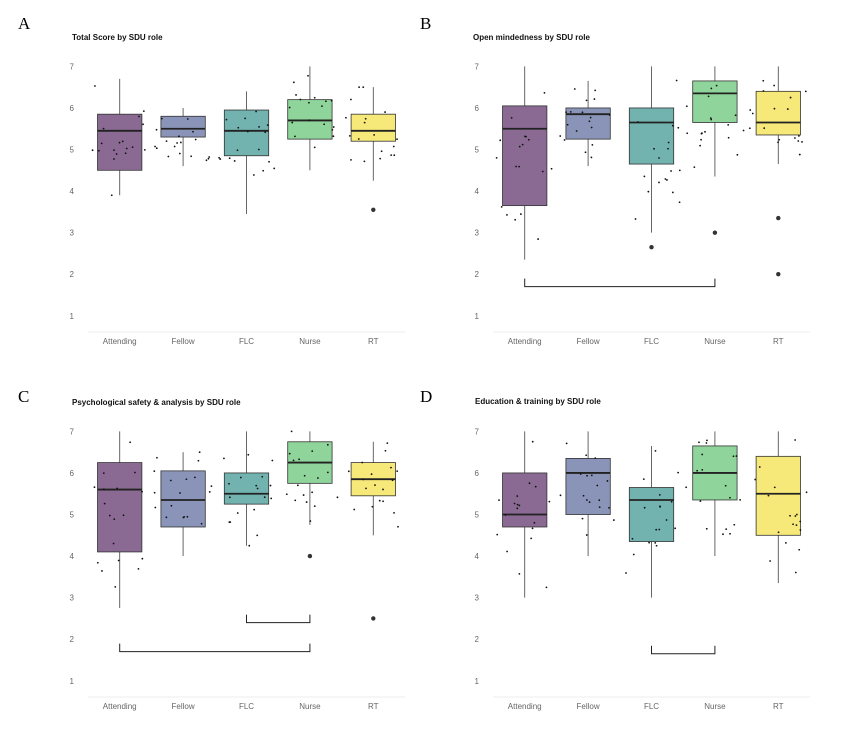 Image resolution: width=853 pixels, height=747 pixels. I want to click on box-plot: 1 2 3 4 5 6 7 Attending Fellow FLC Nurse RT, so click(237, 204).